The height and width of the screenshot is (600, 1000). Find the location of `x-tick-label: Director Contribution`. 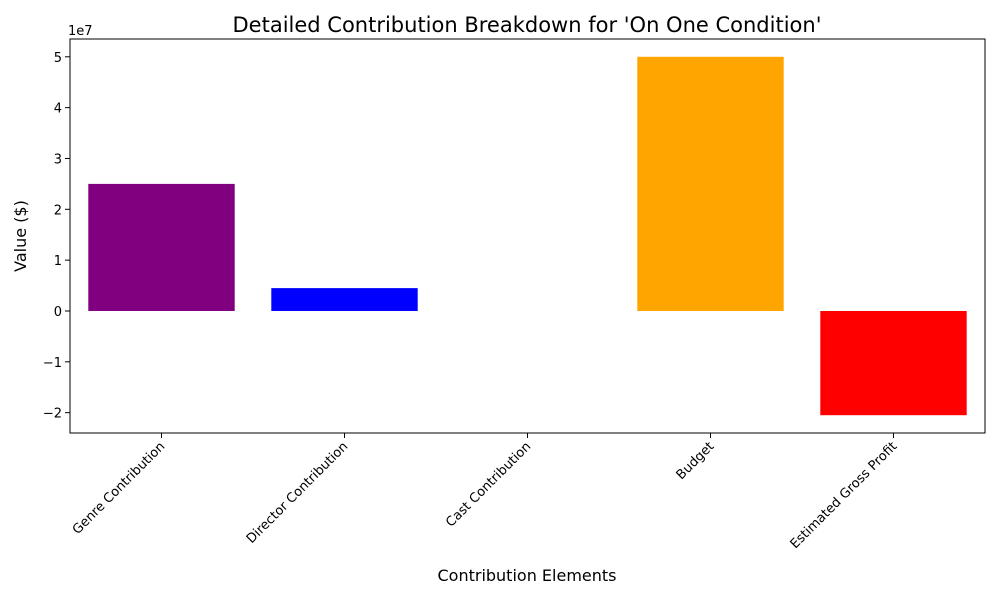

x-tick-label: Director Contribution is located at coordinates (298, 493).